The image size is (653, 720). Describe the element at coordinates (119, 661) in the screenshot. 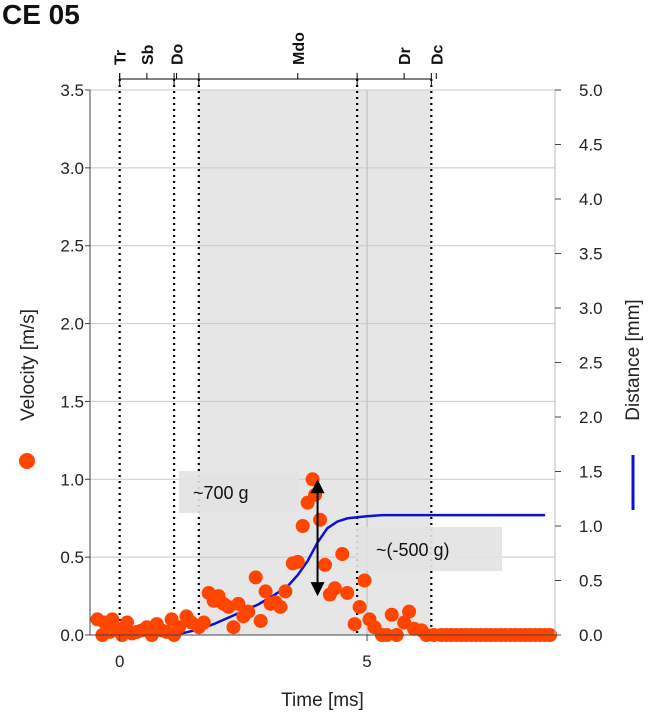

I see `x-tick-label-0: 0` at that location.